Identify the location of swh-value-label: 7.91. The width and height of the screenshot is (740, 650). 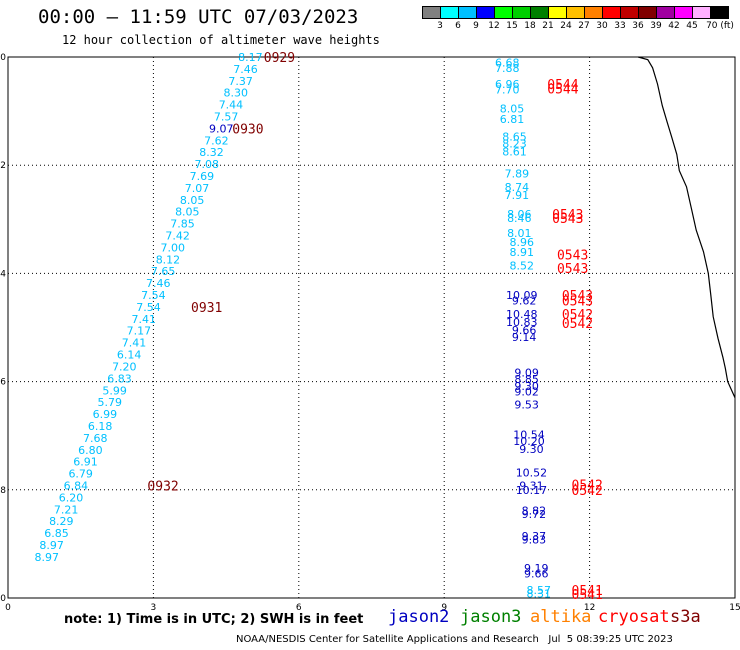
(517, 195).